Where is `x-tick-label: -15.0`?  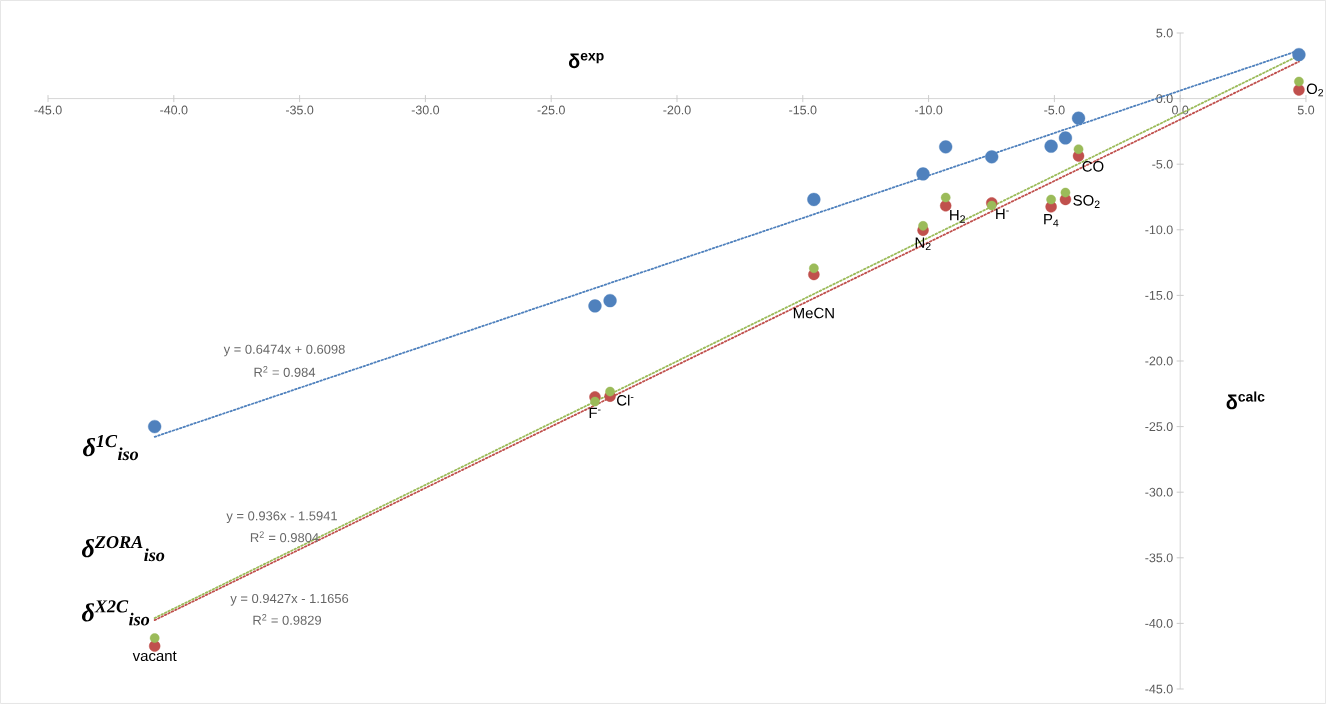
x-tick-label: -15.0 is located at coordinates (803, 110).